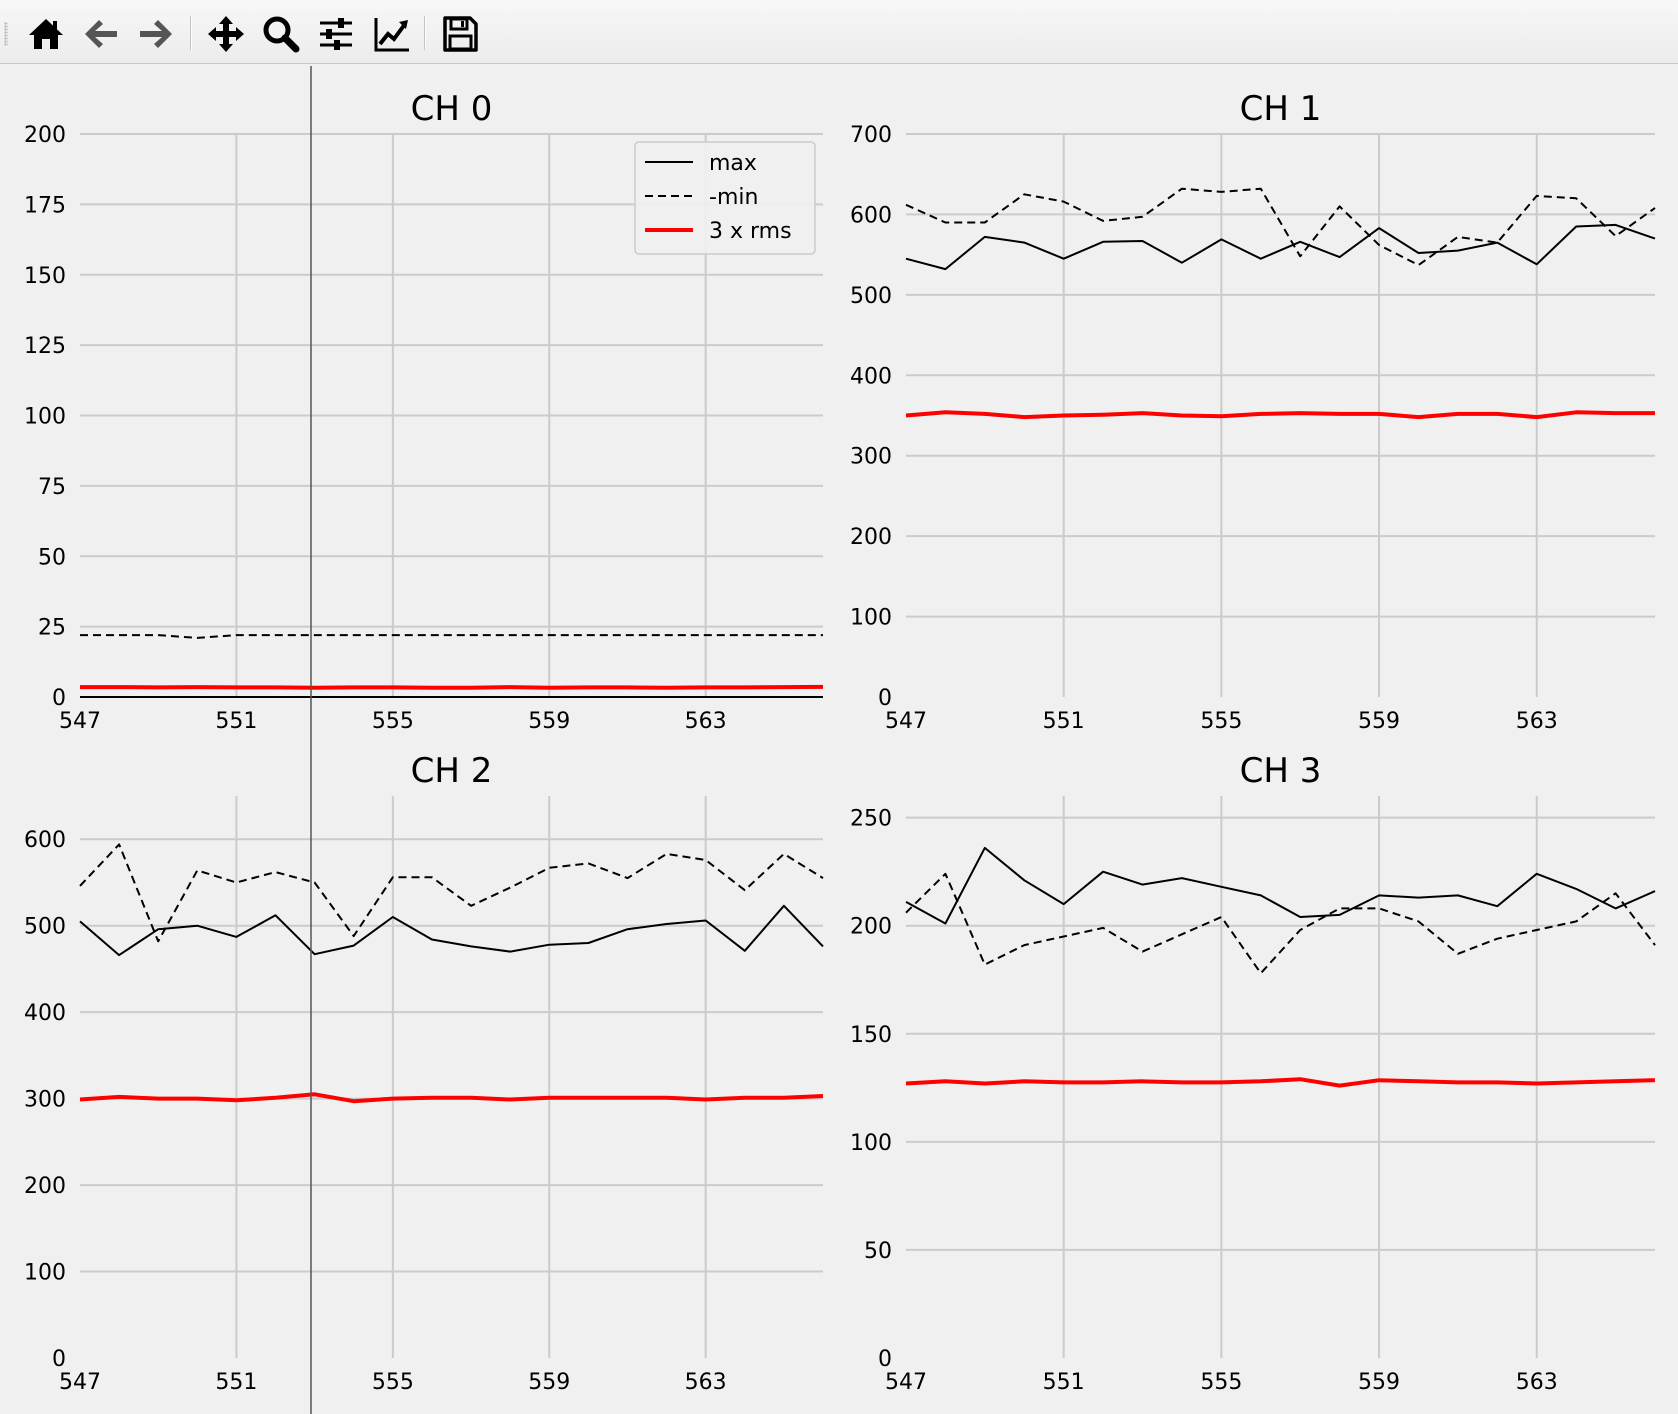  I want to click on save-button, so click(460, 34).